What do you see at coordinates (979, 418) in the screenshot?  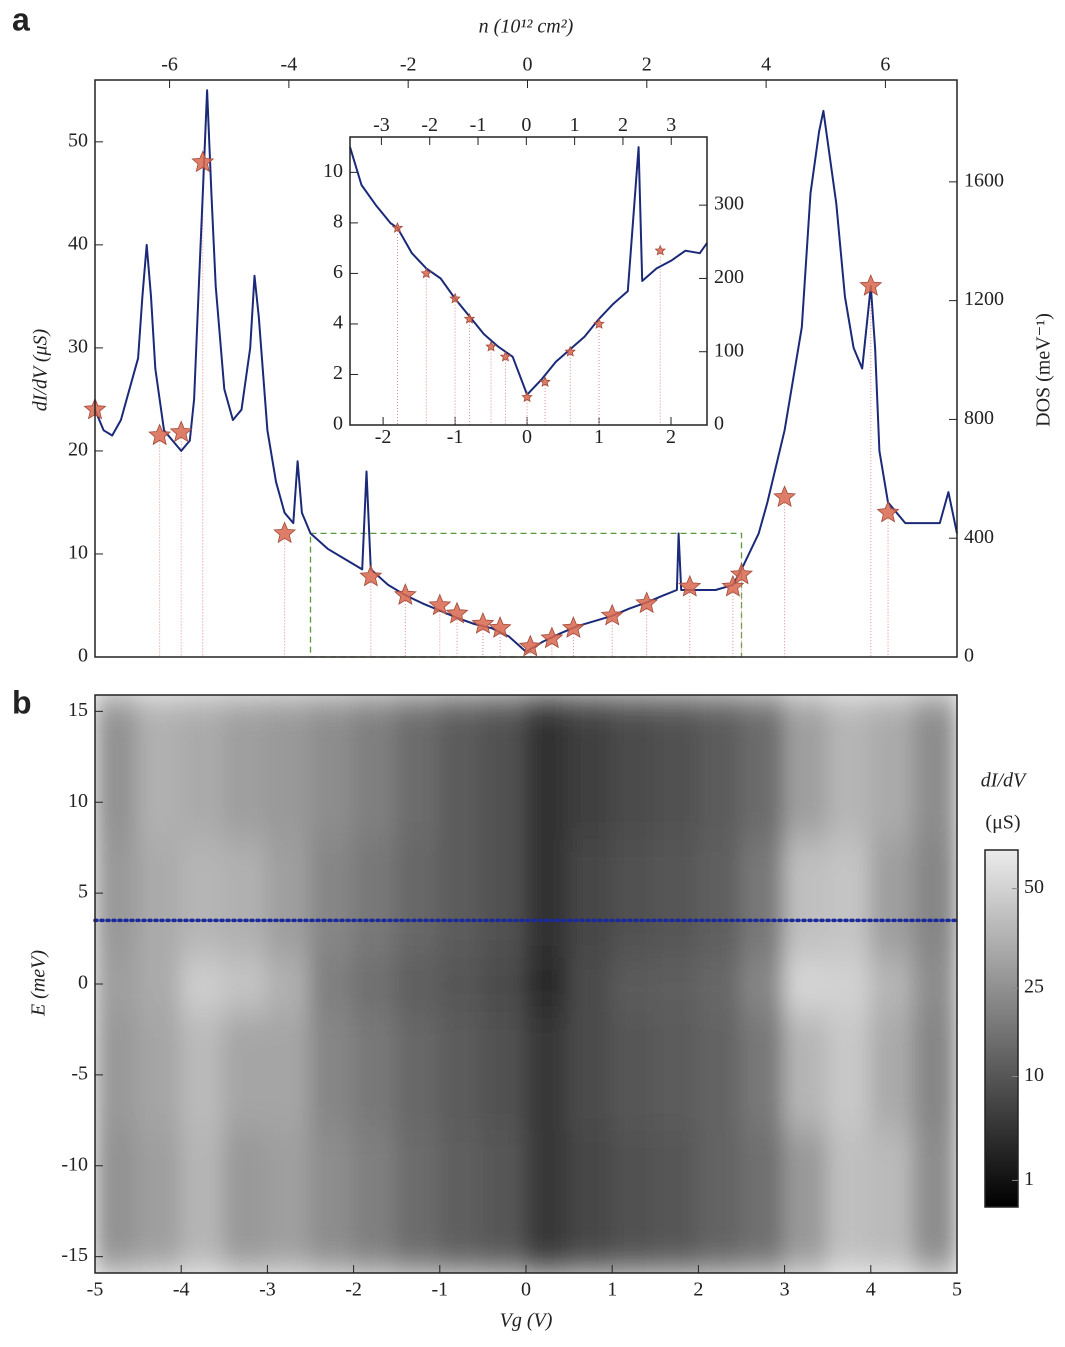 I see `y2-tick-label: 800` at bounding box center [979, 418].